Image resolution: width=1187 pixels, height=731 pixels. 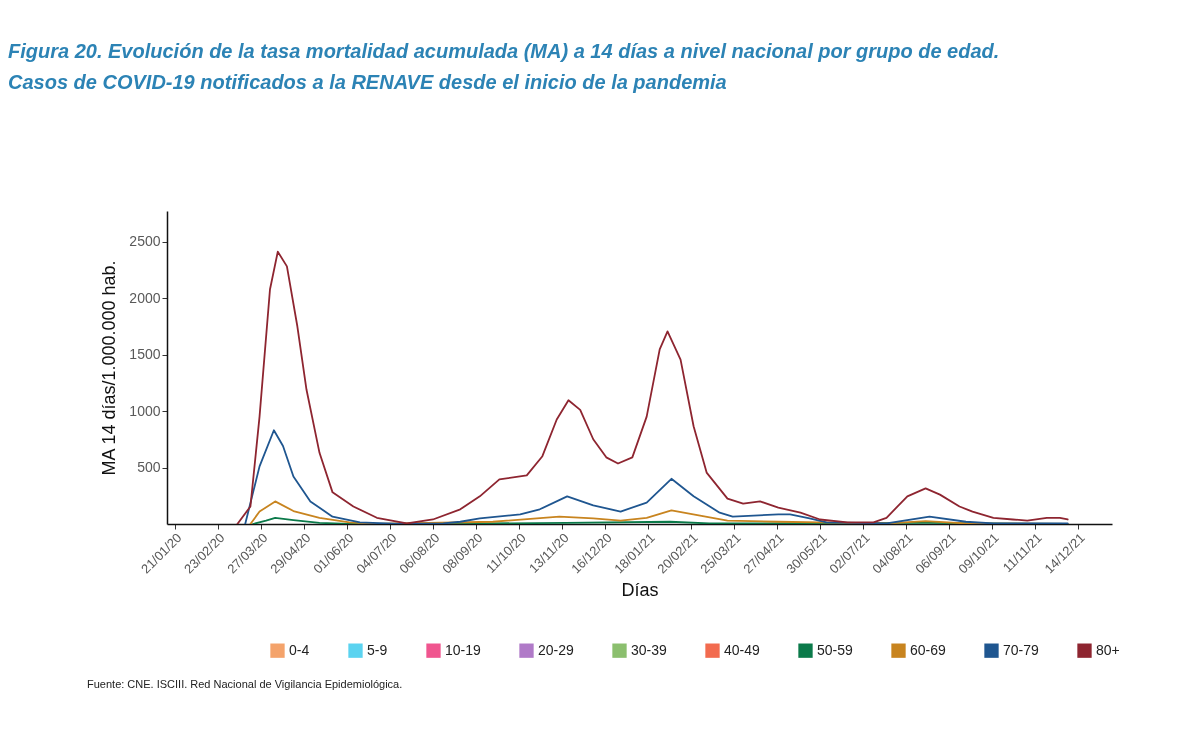 I want to click on x-axis-title: Días, so click(x=640, y=590).